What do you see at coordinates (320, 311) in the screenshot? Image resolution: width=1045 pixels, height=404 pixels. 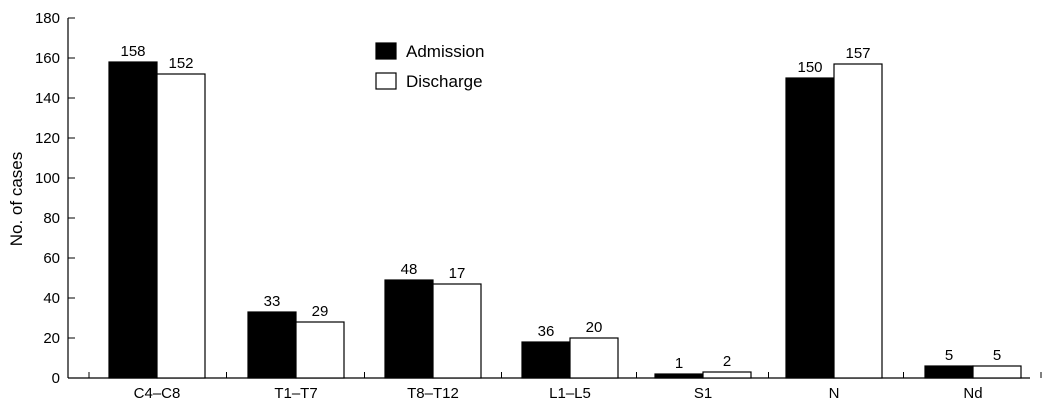 I see `data-label-discharge: 29` at bounding box center [320, 311].